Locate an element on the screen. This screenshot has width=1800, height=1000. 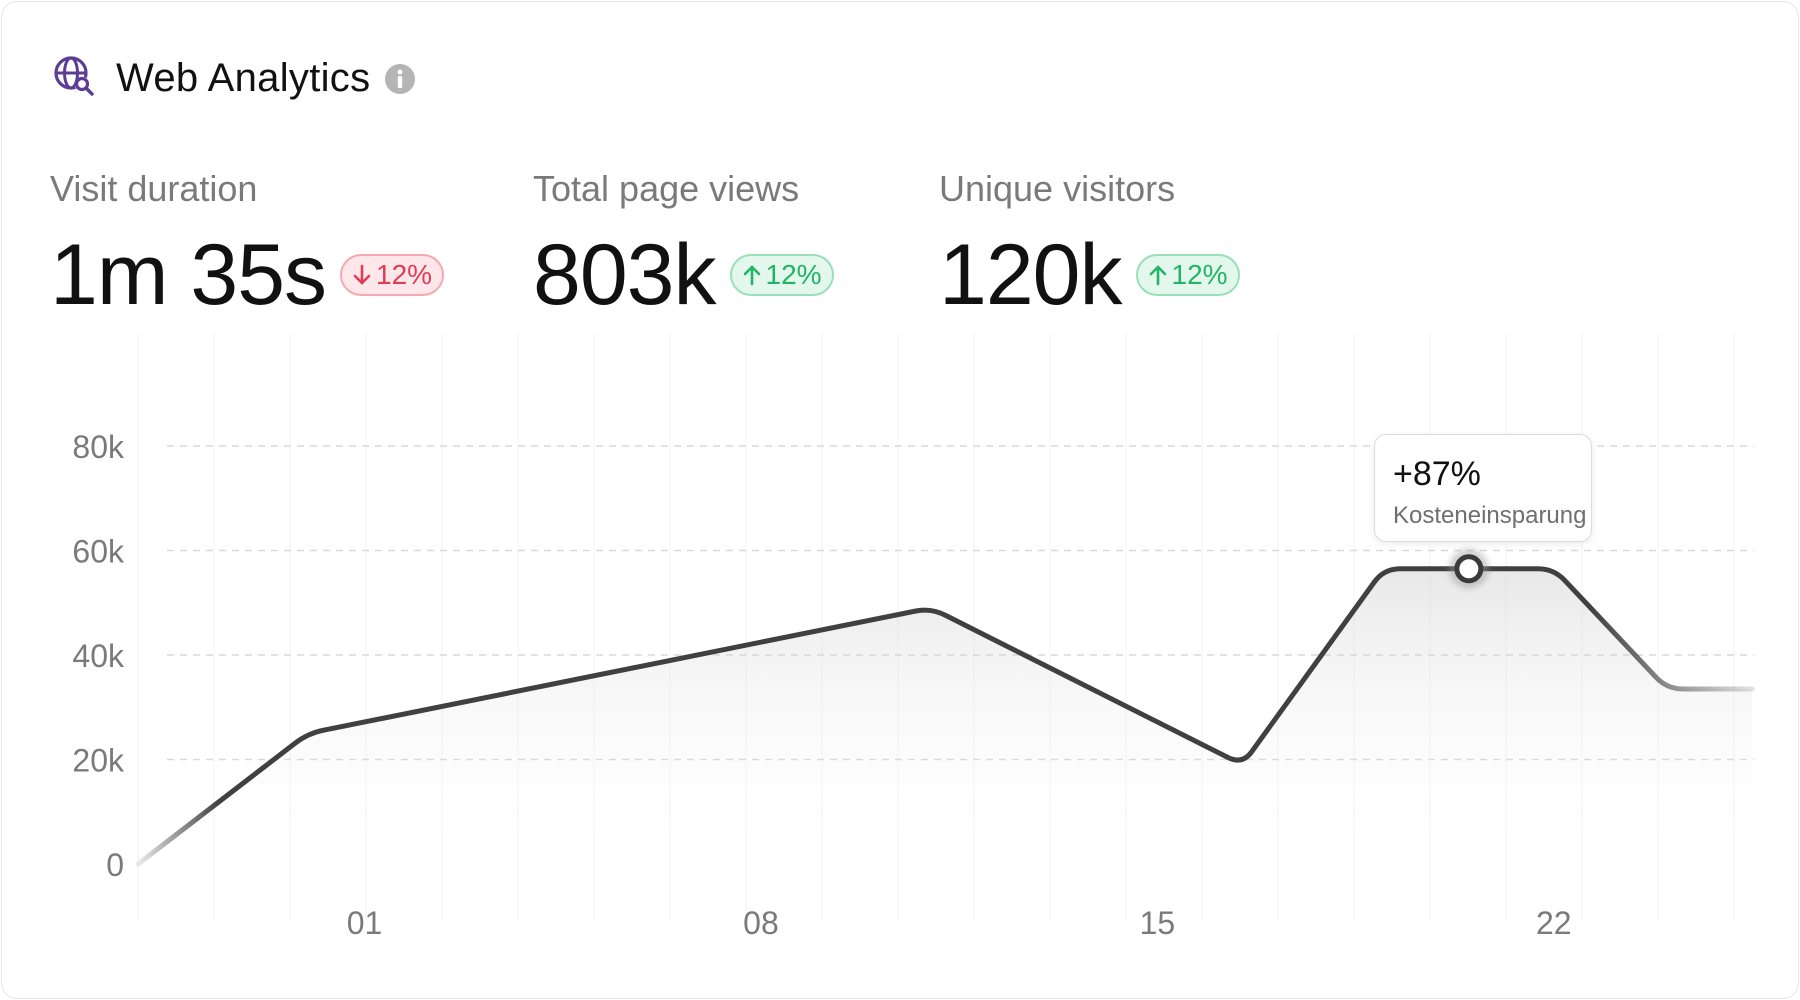
highlight-point is located at coordinates (1469, 569).